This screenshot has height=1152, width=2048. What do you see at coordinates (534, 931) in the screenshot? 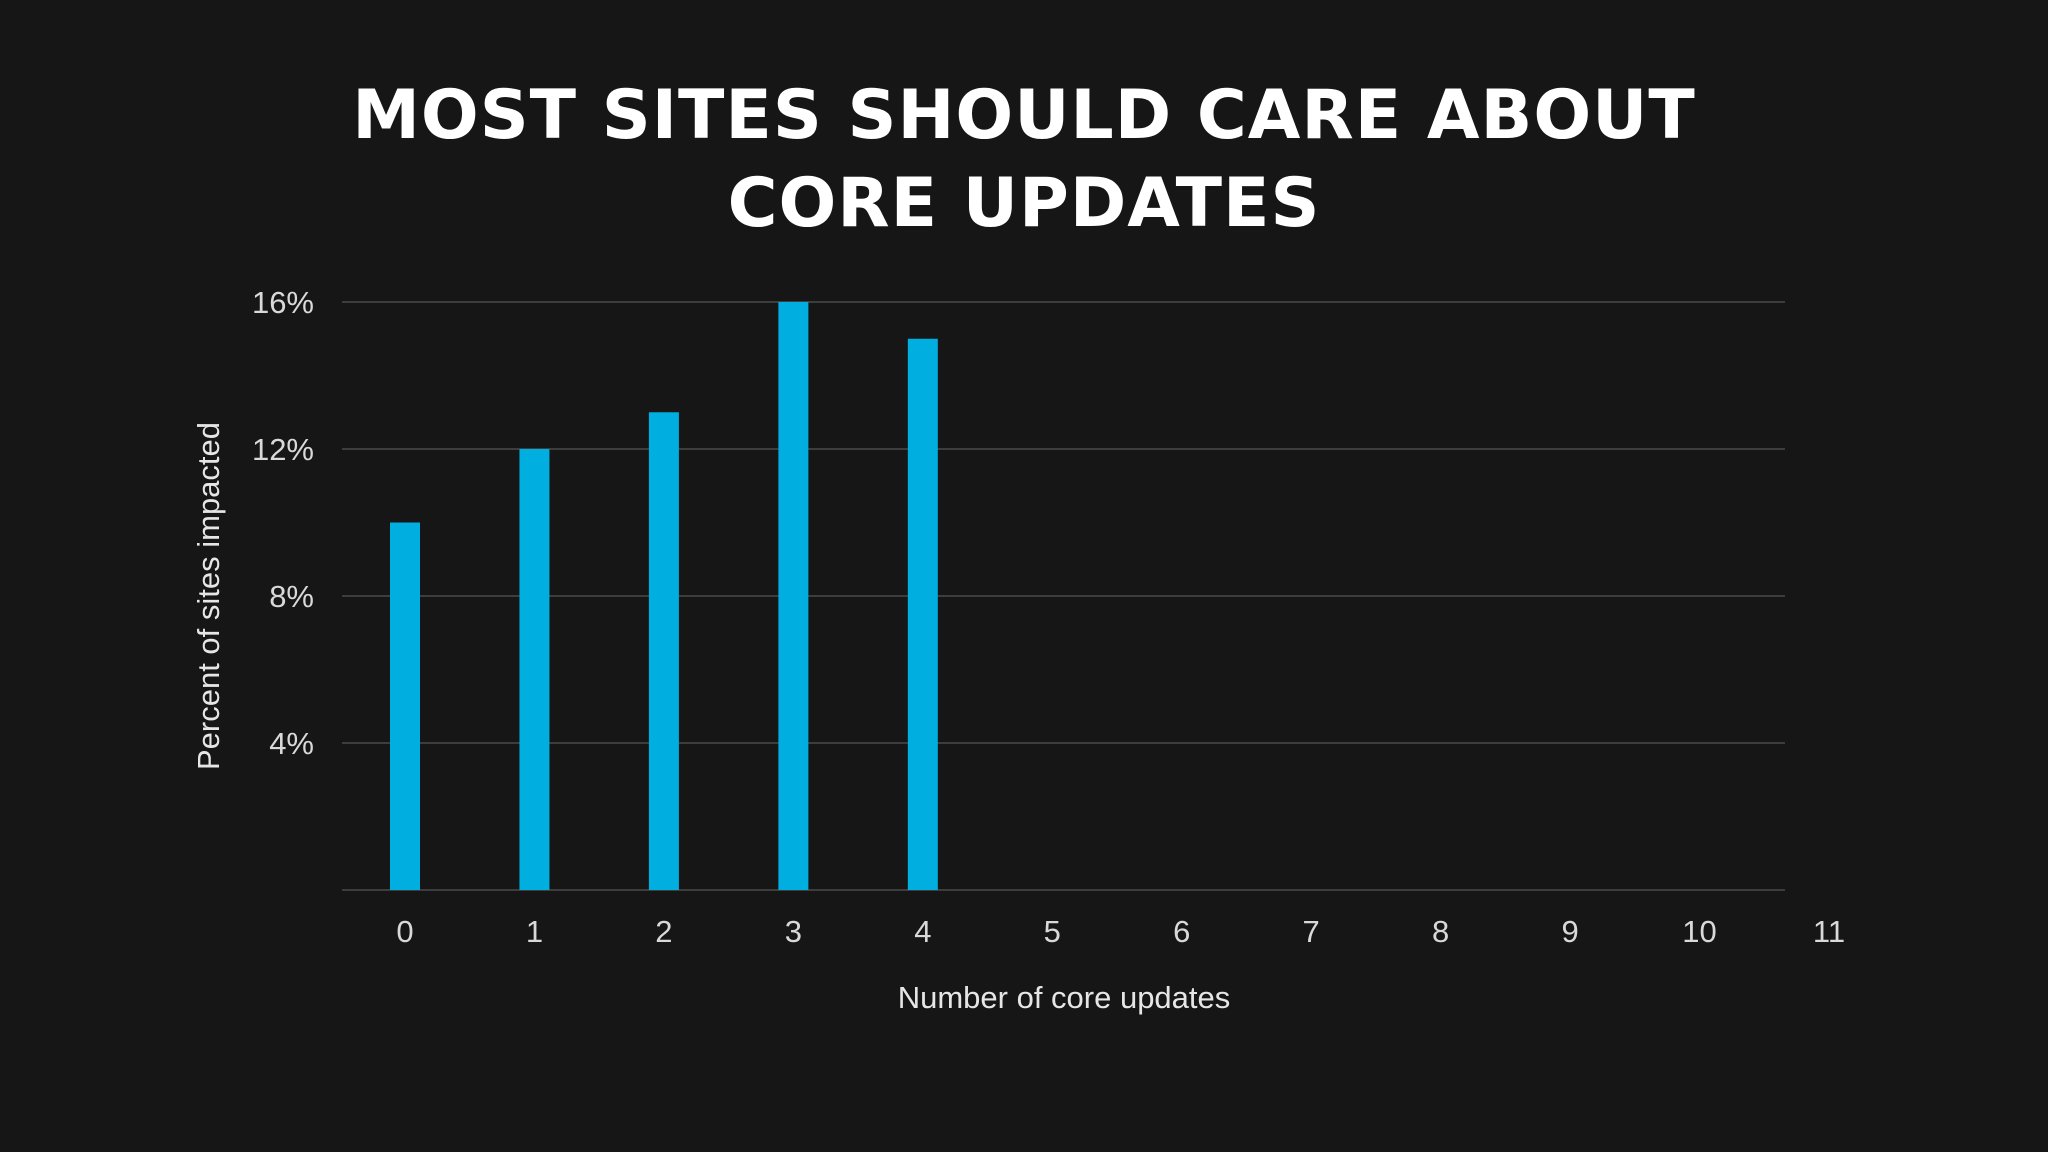
I see `x-tick-label: 1` at bounding box center [534, 931].